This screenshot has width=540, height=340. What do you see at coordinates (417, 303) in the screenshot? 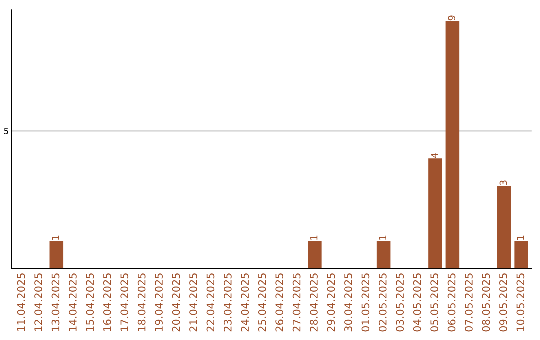
I see `x-tick-label: 04.05.2025` at bounding box center [417, 303].